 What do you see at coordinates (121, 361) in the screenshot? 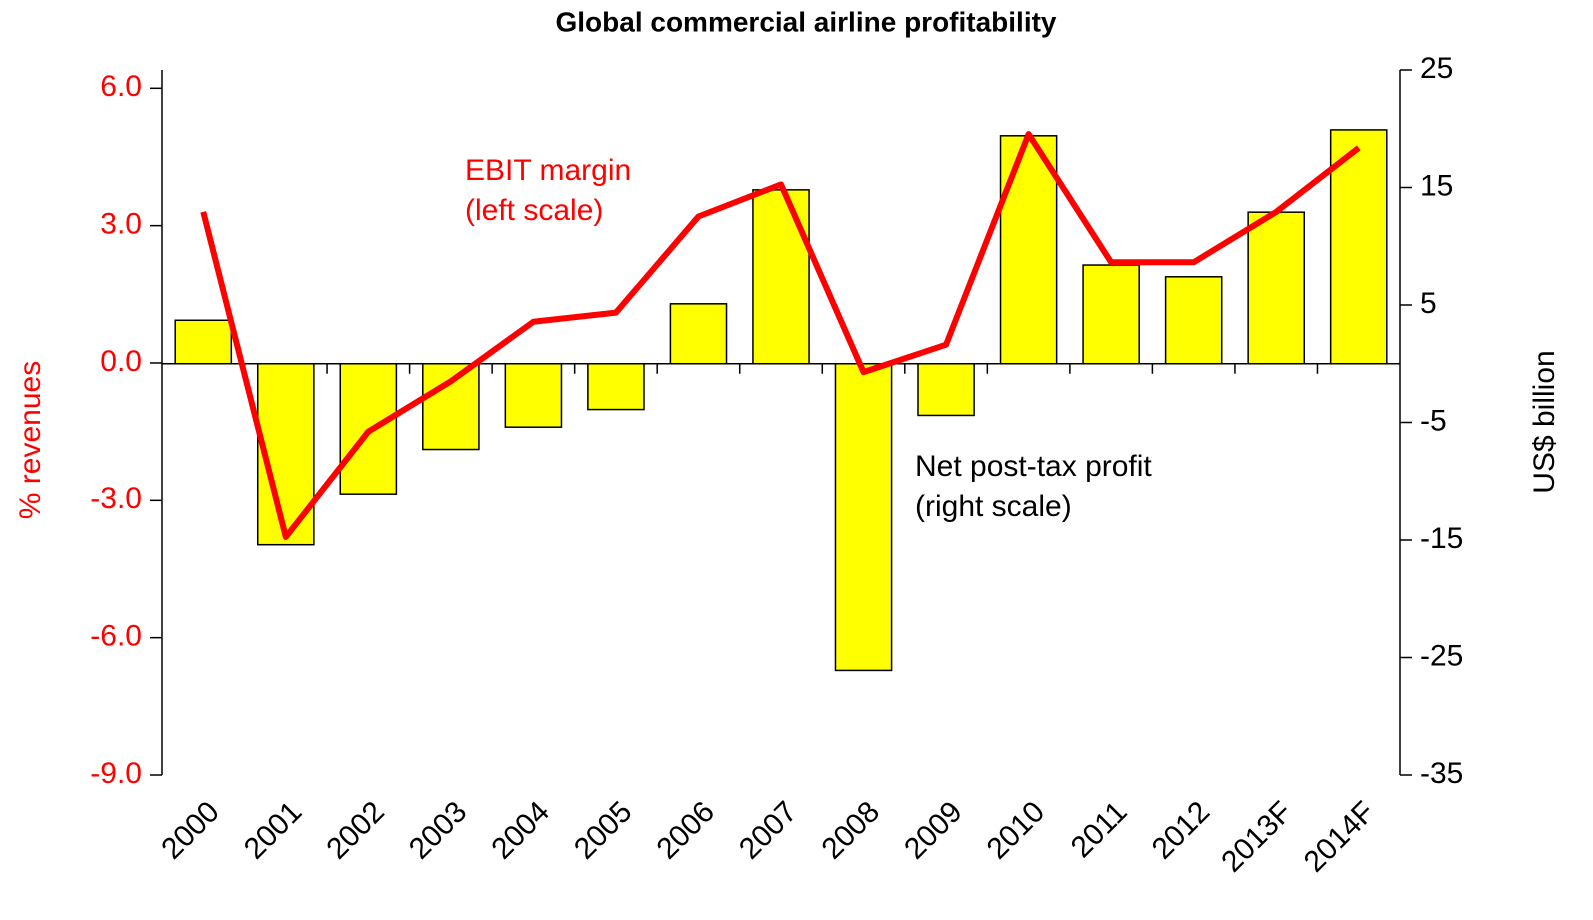
I see `y-tick-label: 0.0` at bounding box center [121, 361].